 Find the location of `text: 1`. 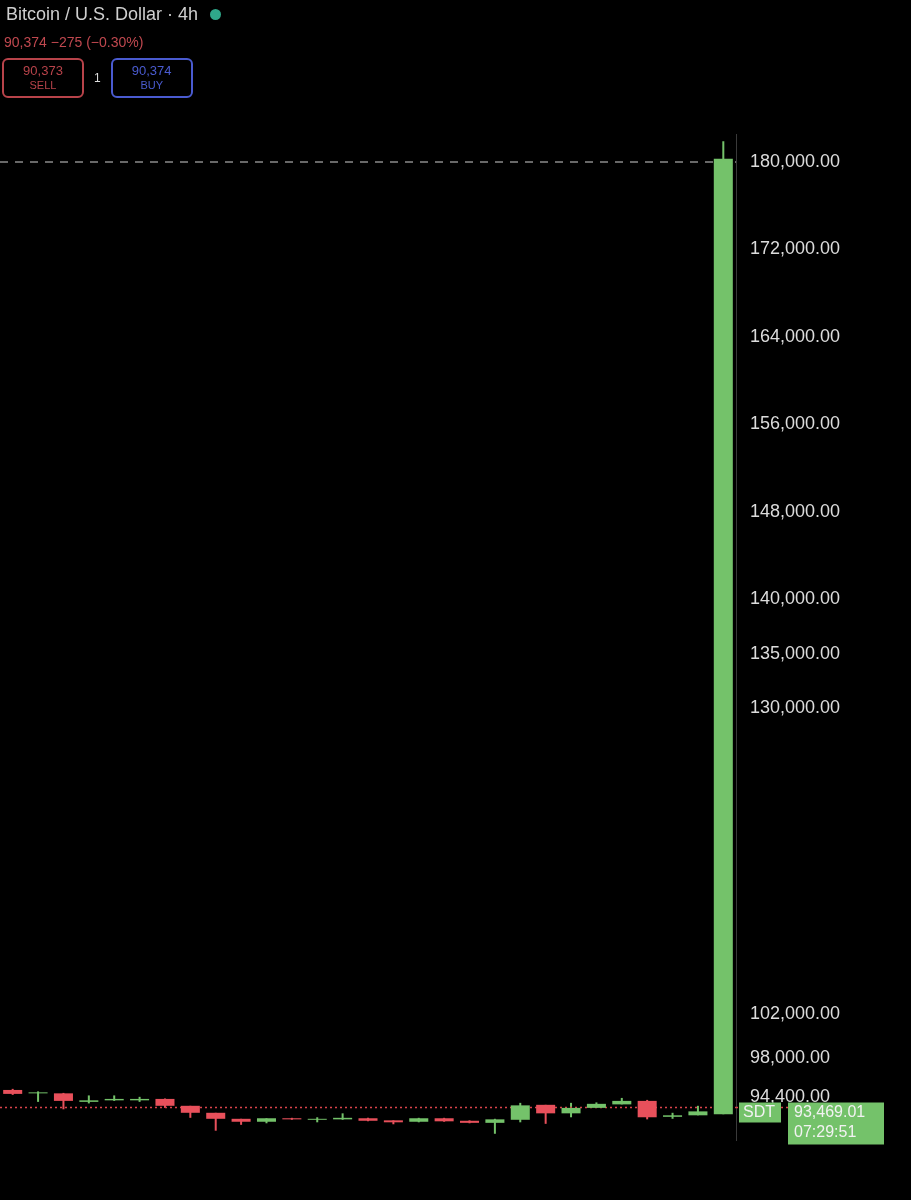

text: 1 is located at coordinates (97, 78).